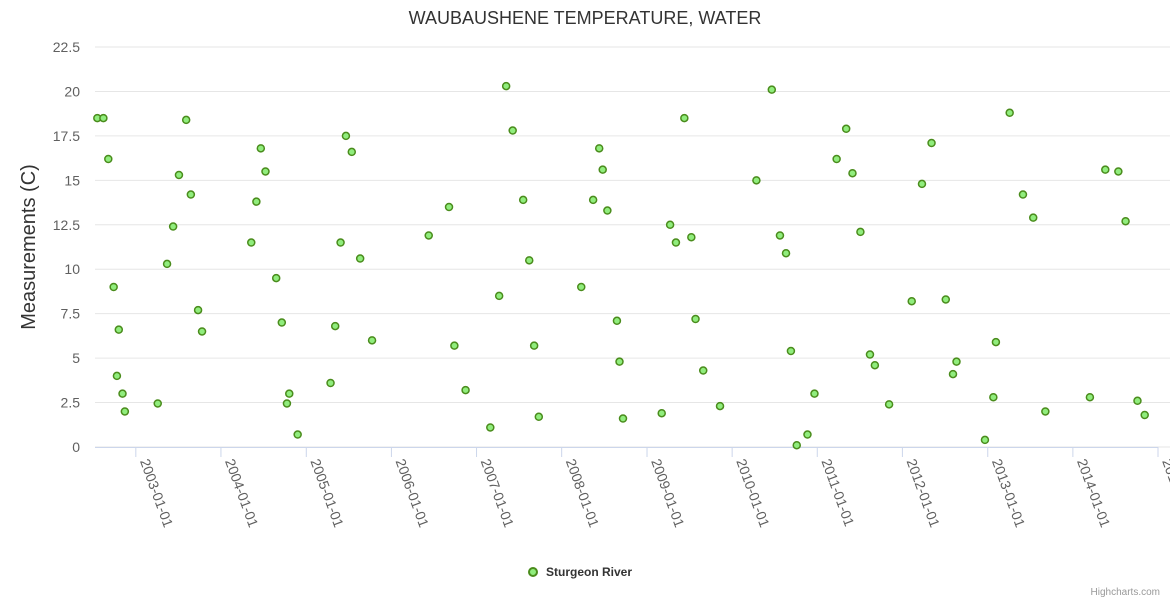  What do you see at coordinates (66, 136) in the screenshot?
I see `y-tick-label: 17.5` at bounding box center [66, 136].